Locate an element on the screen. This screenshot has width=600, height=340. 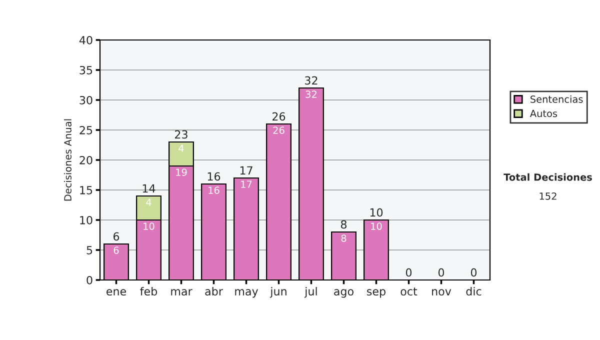
x-tick-label: jul is located at coordinates (310, 292).